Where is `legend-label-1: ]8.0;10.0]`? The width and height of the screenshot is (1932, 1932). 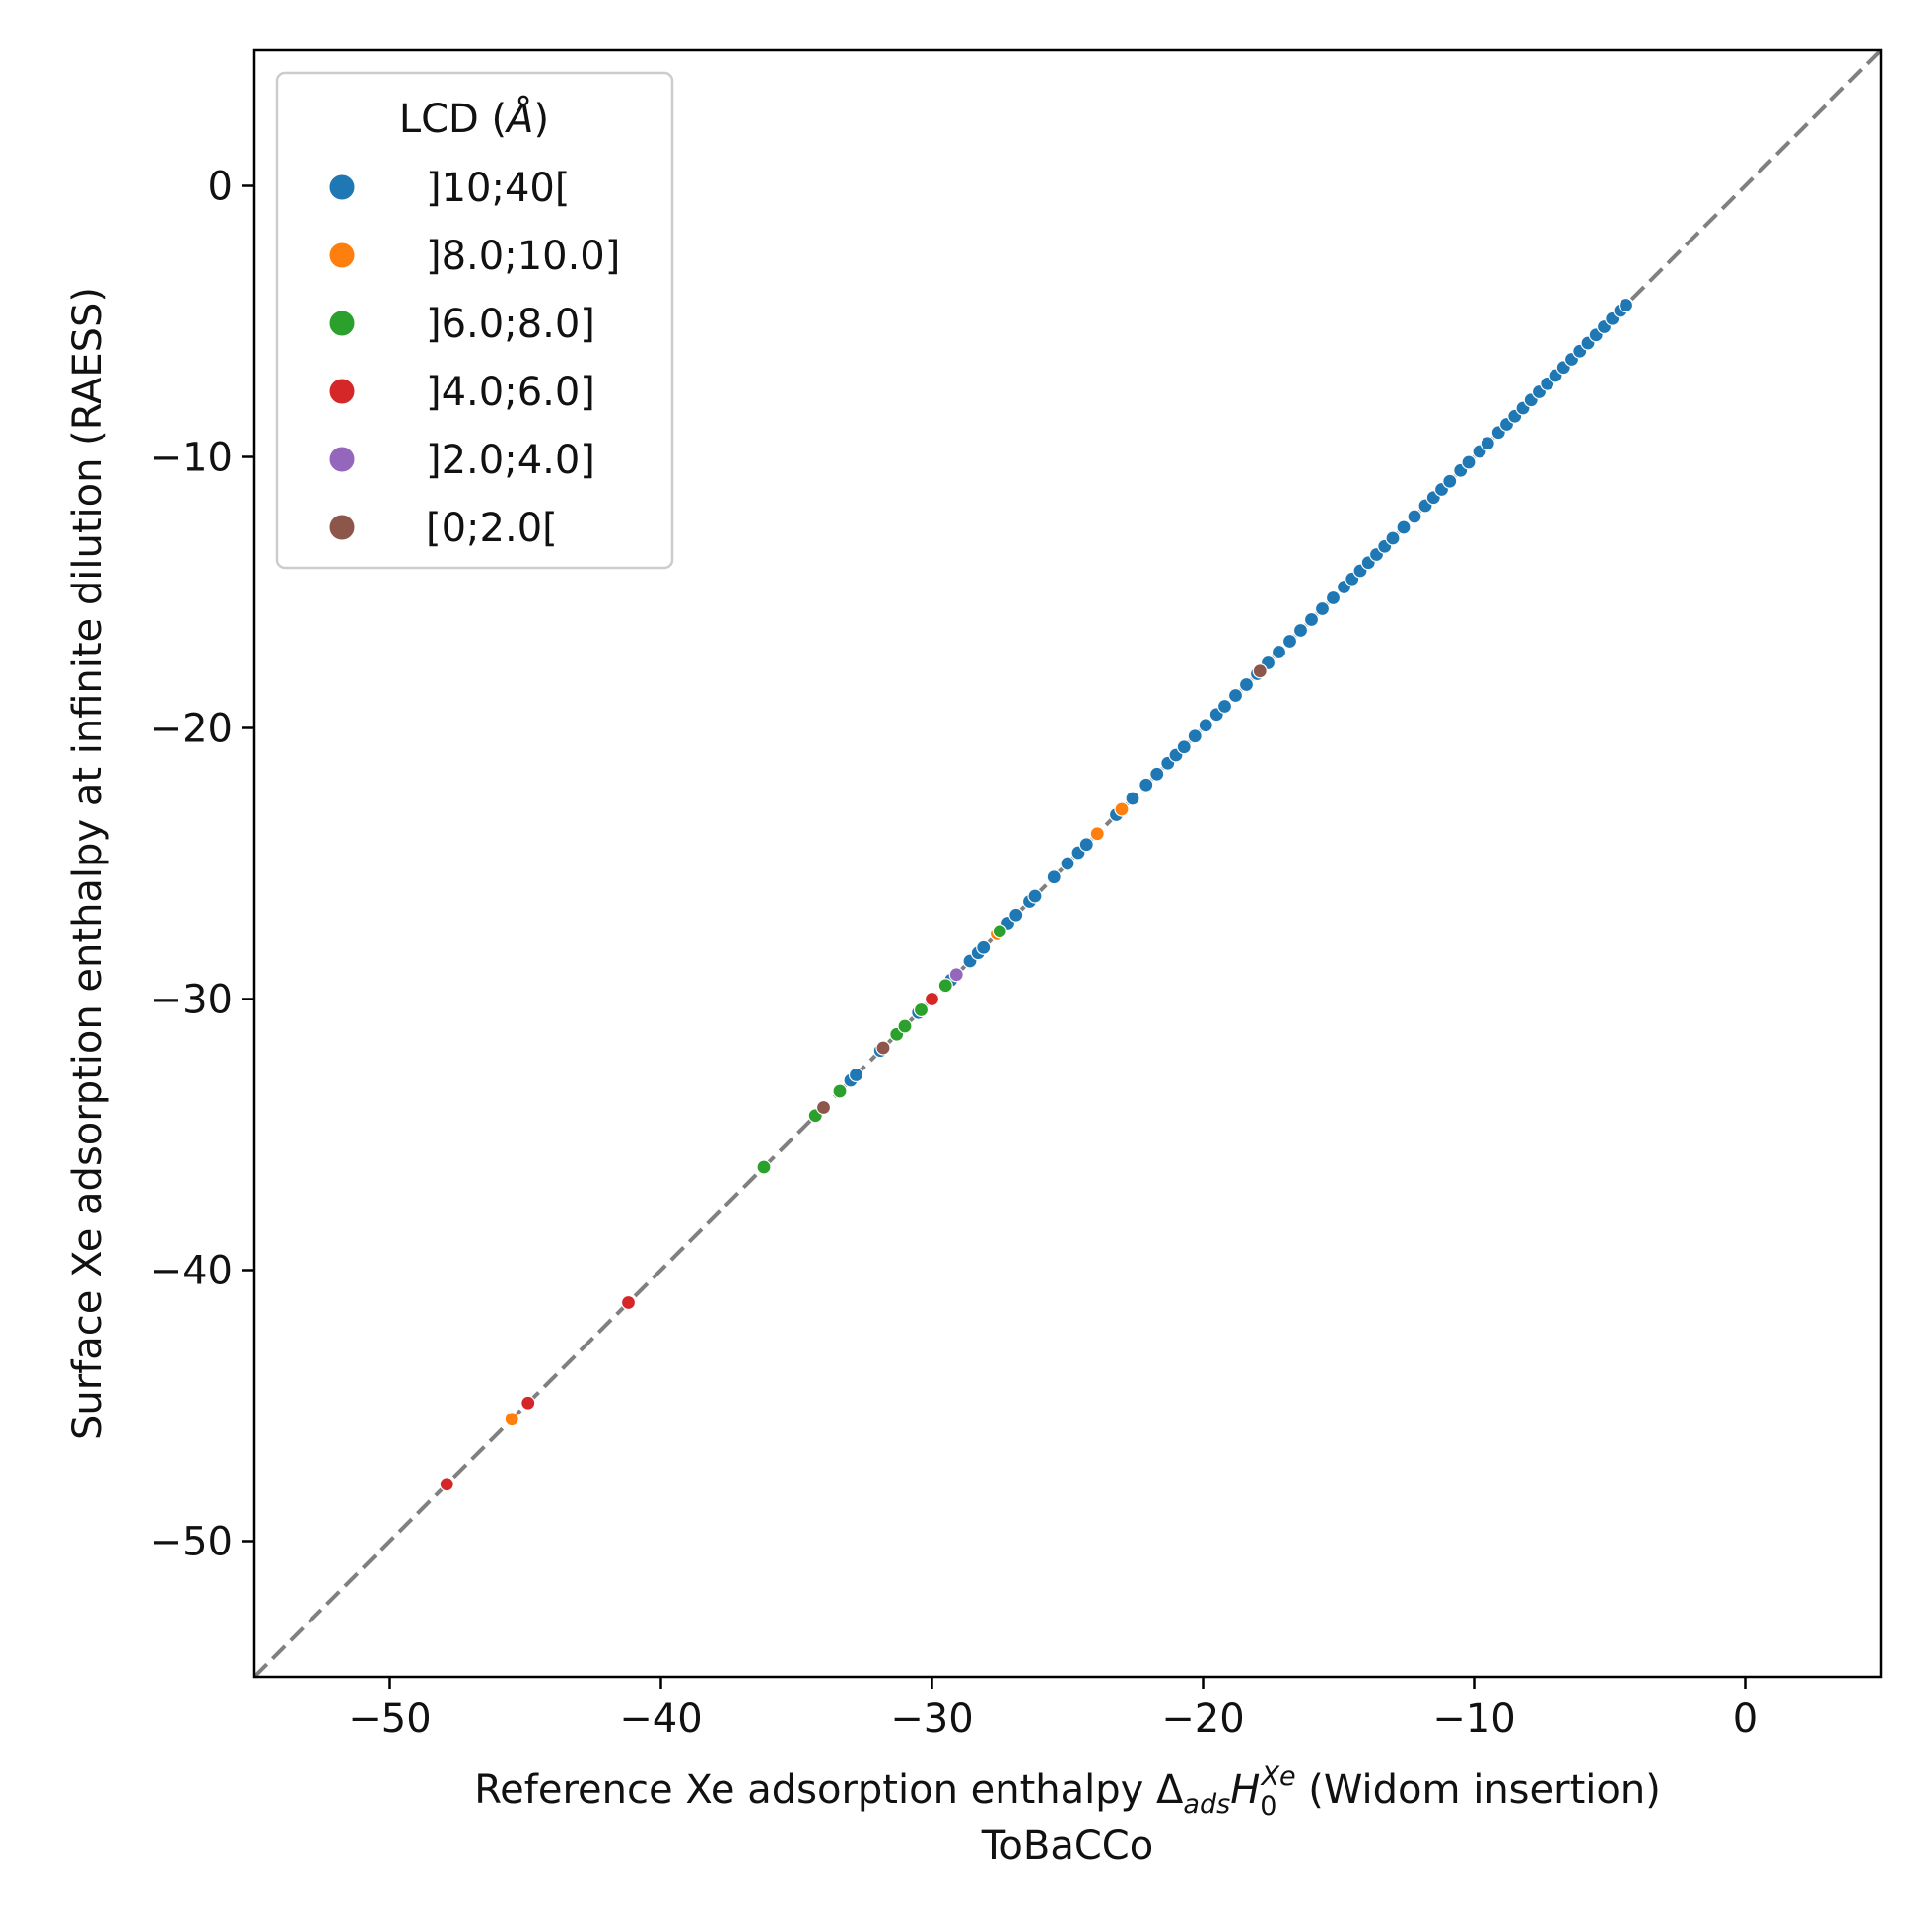
legend-label-1: ]8.0;10.0] is located at coordinates (523, 257).